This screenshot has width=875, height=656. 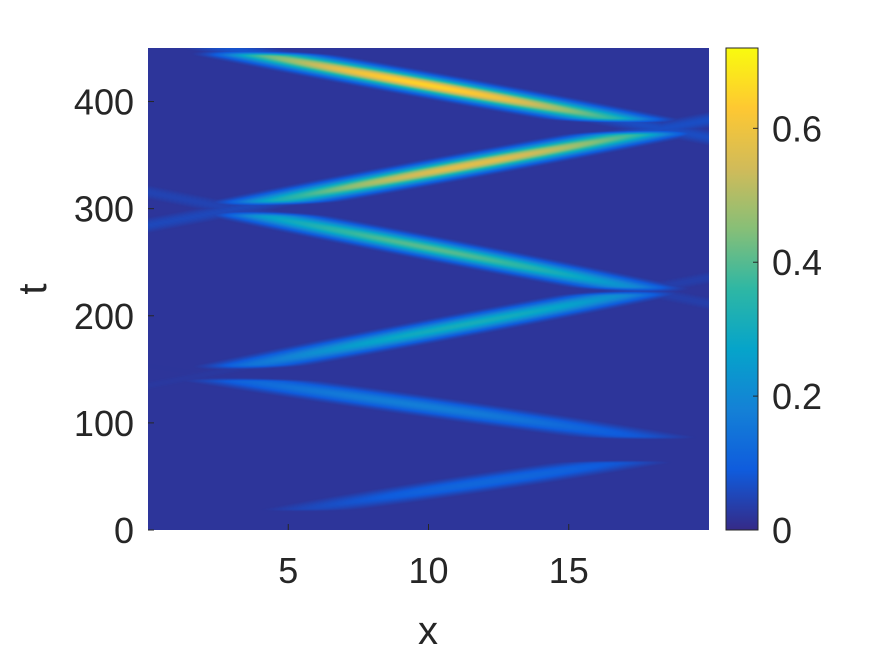 I want to click on y-tick-label: 0, so click(x=124, y=530).